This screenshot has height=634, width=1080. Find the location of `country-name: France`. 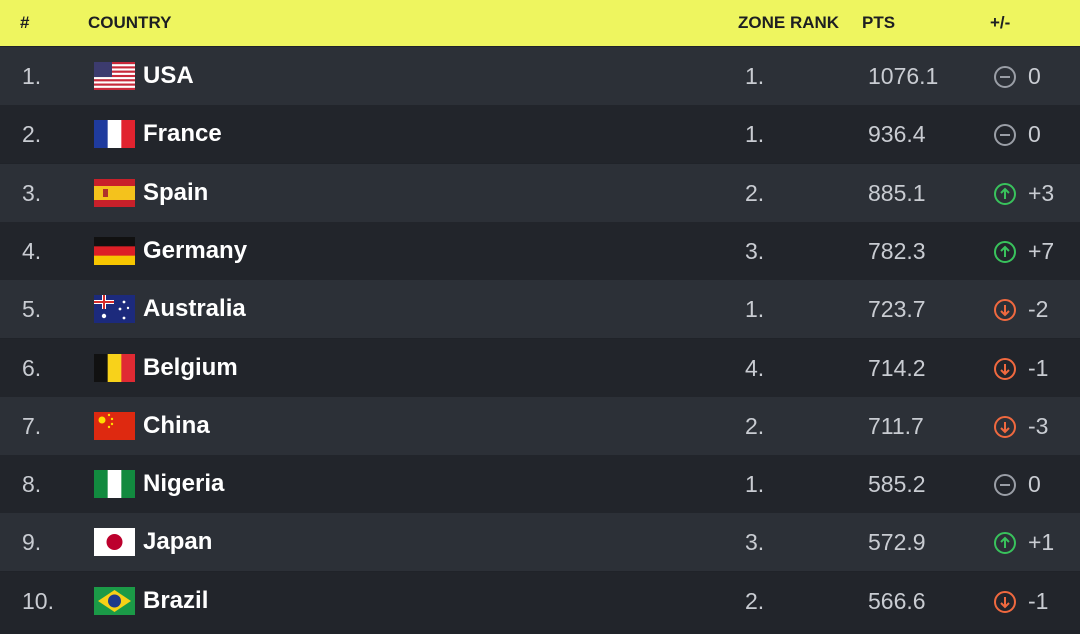

country-name: France is located at coordinates (182, 134).